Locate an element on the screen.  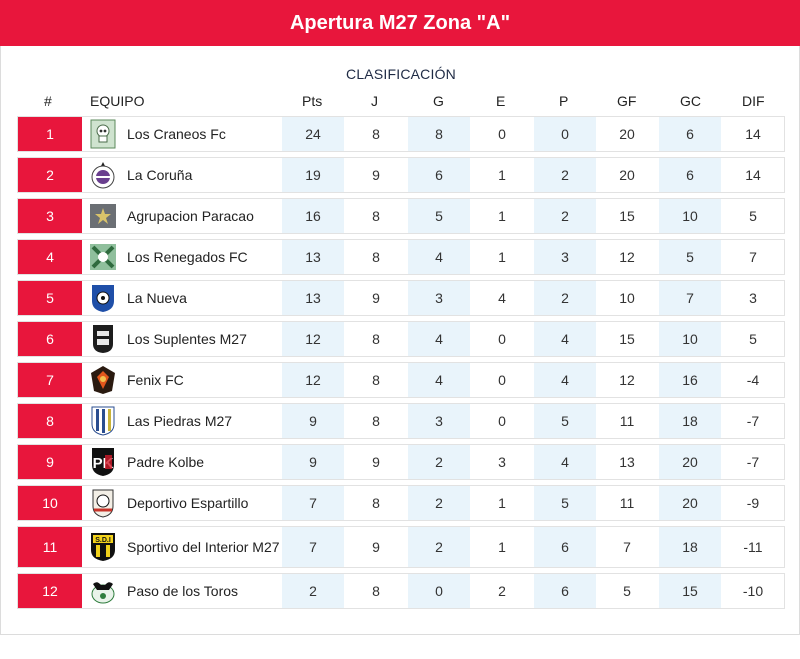
position-cell: 2 is located at coordinates (50, 175).